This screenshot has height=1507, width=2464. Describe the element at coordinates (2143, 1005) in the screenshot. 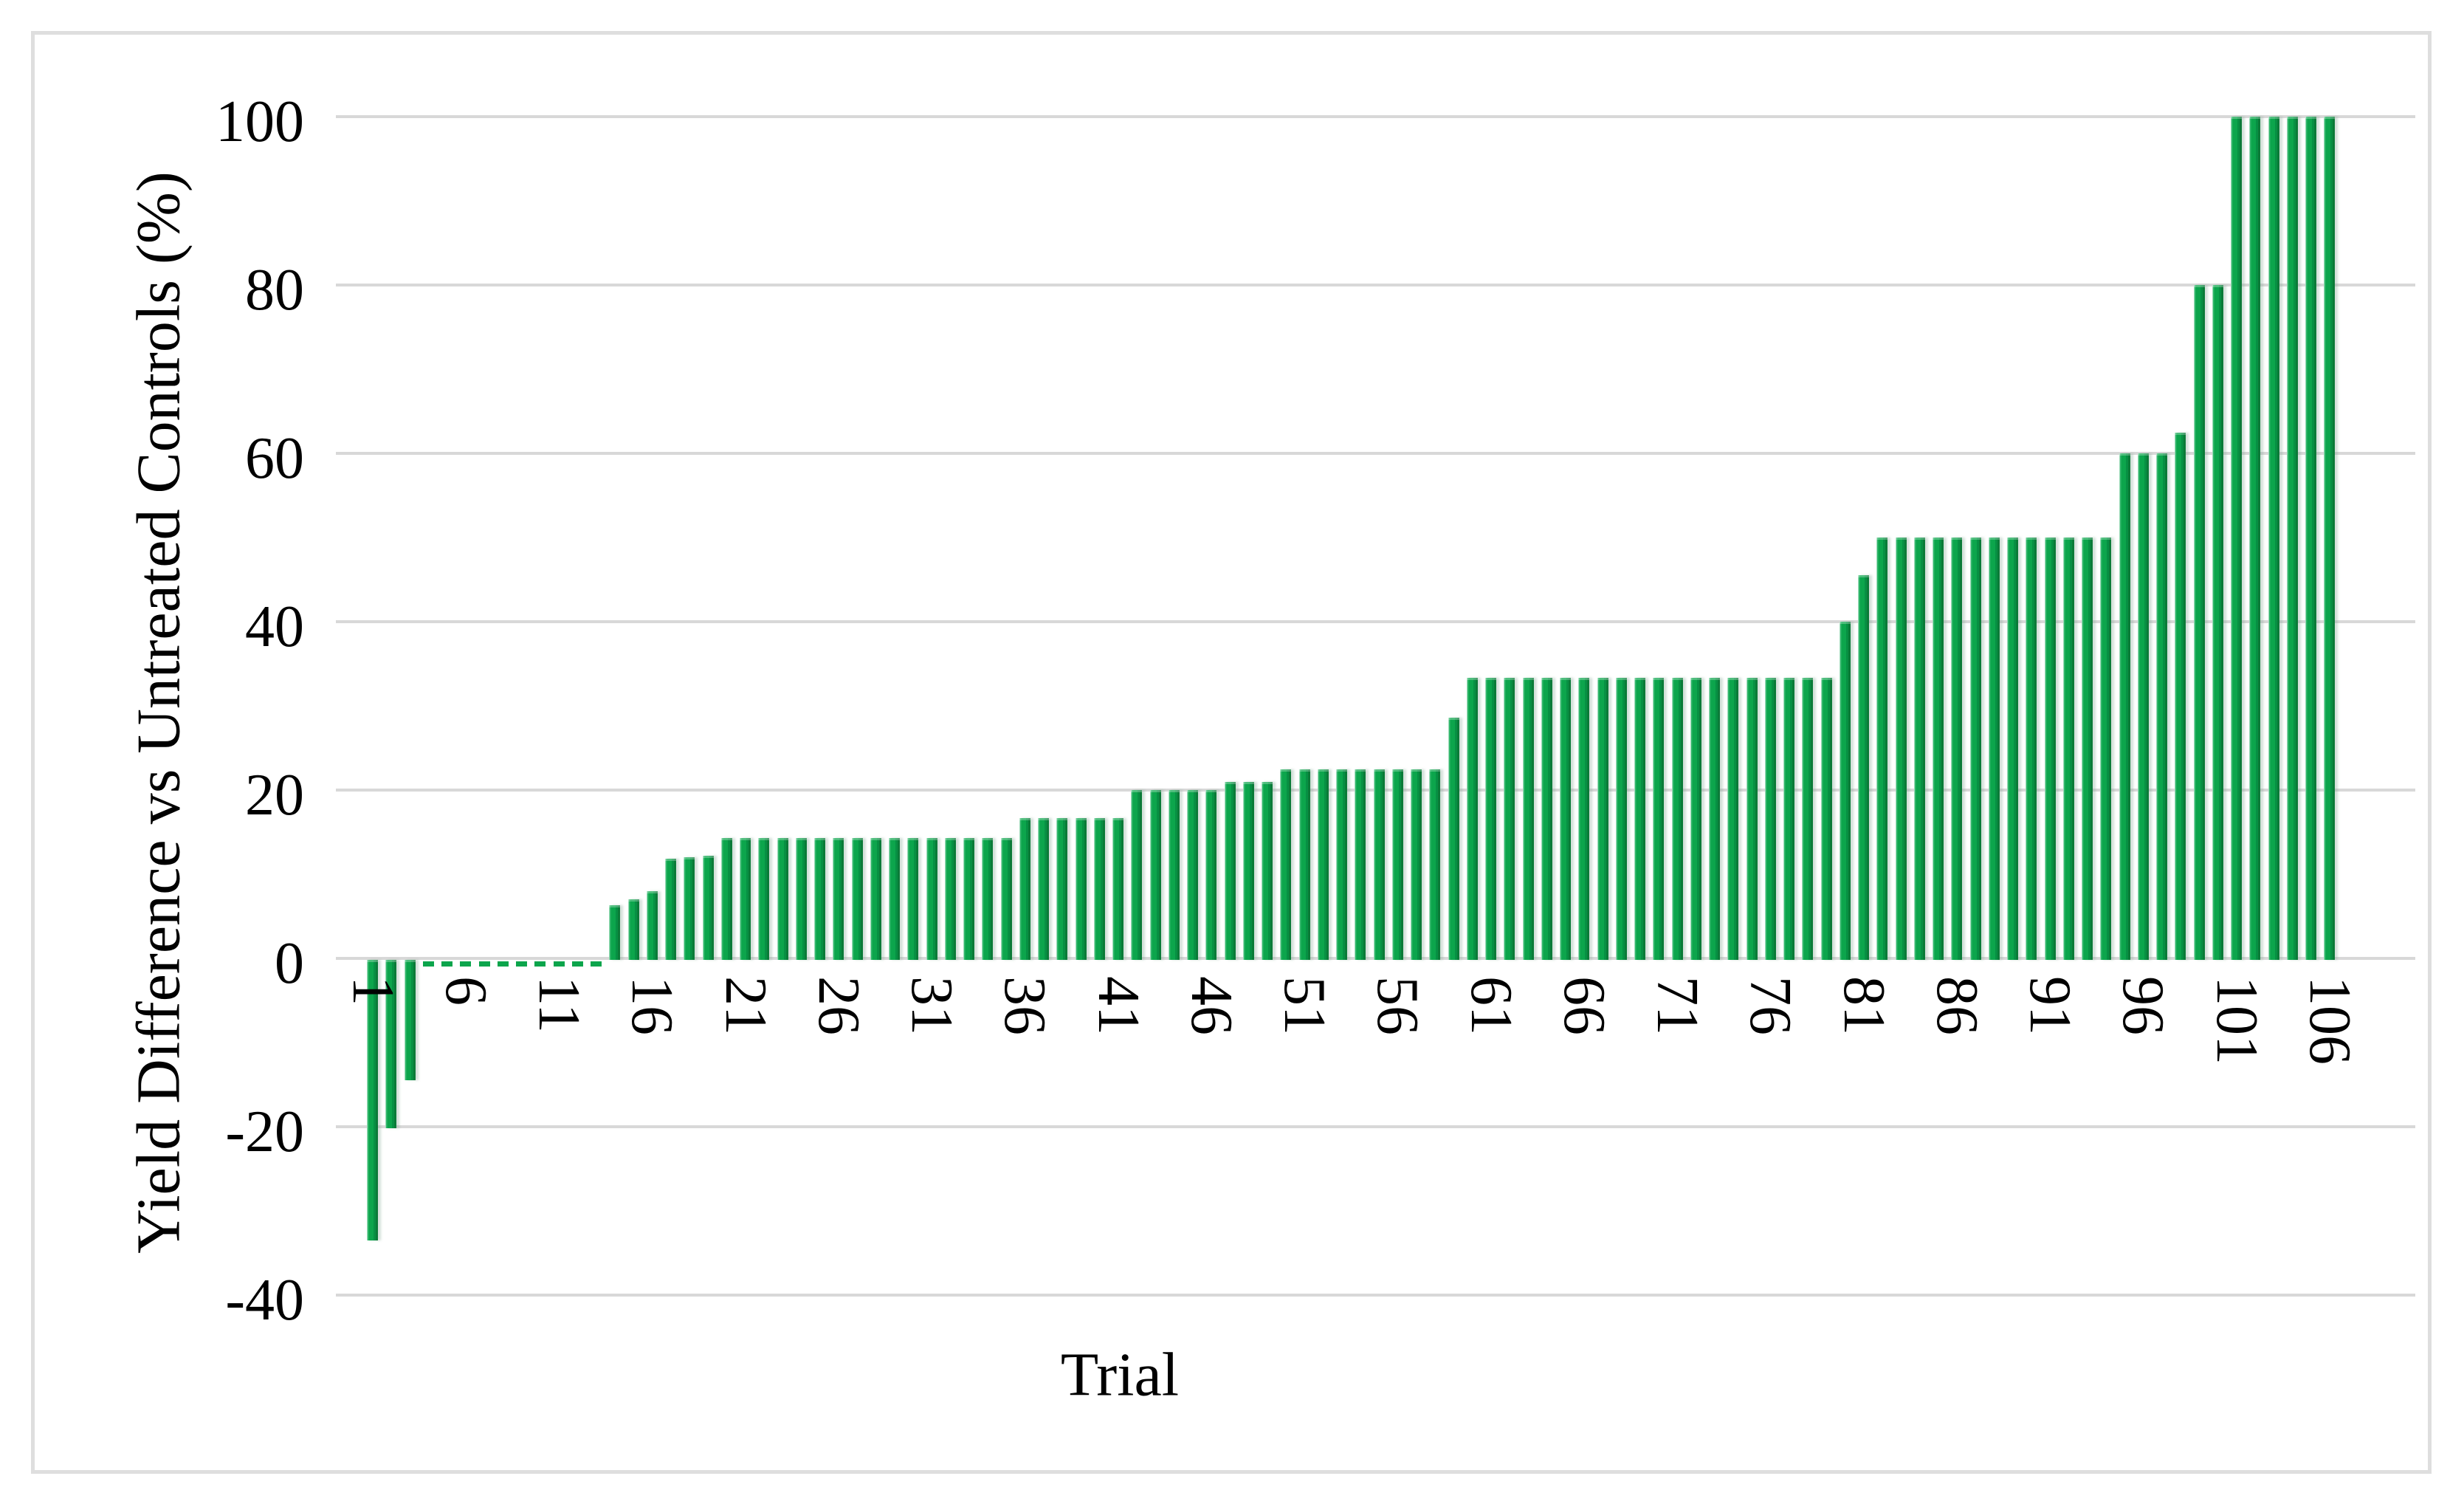

I see `x-tick-label: 96` at that location.